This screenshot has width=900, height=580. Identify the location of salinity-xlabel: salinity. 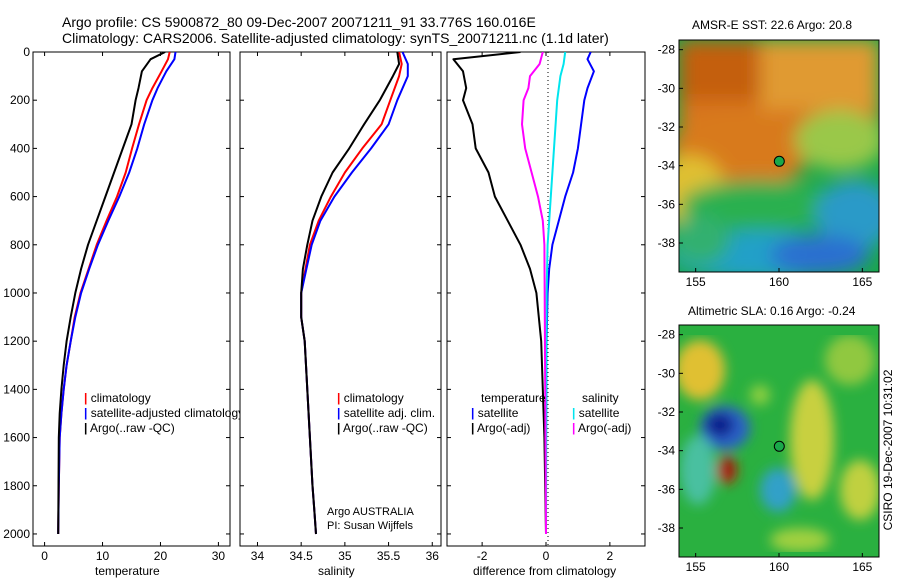
(336, 571).